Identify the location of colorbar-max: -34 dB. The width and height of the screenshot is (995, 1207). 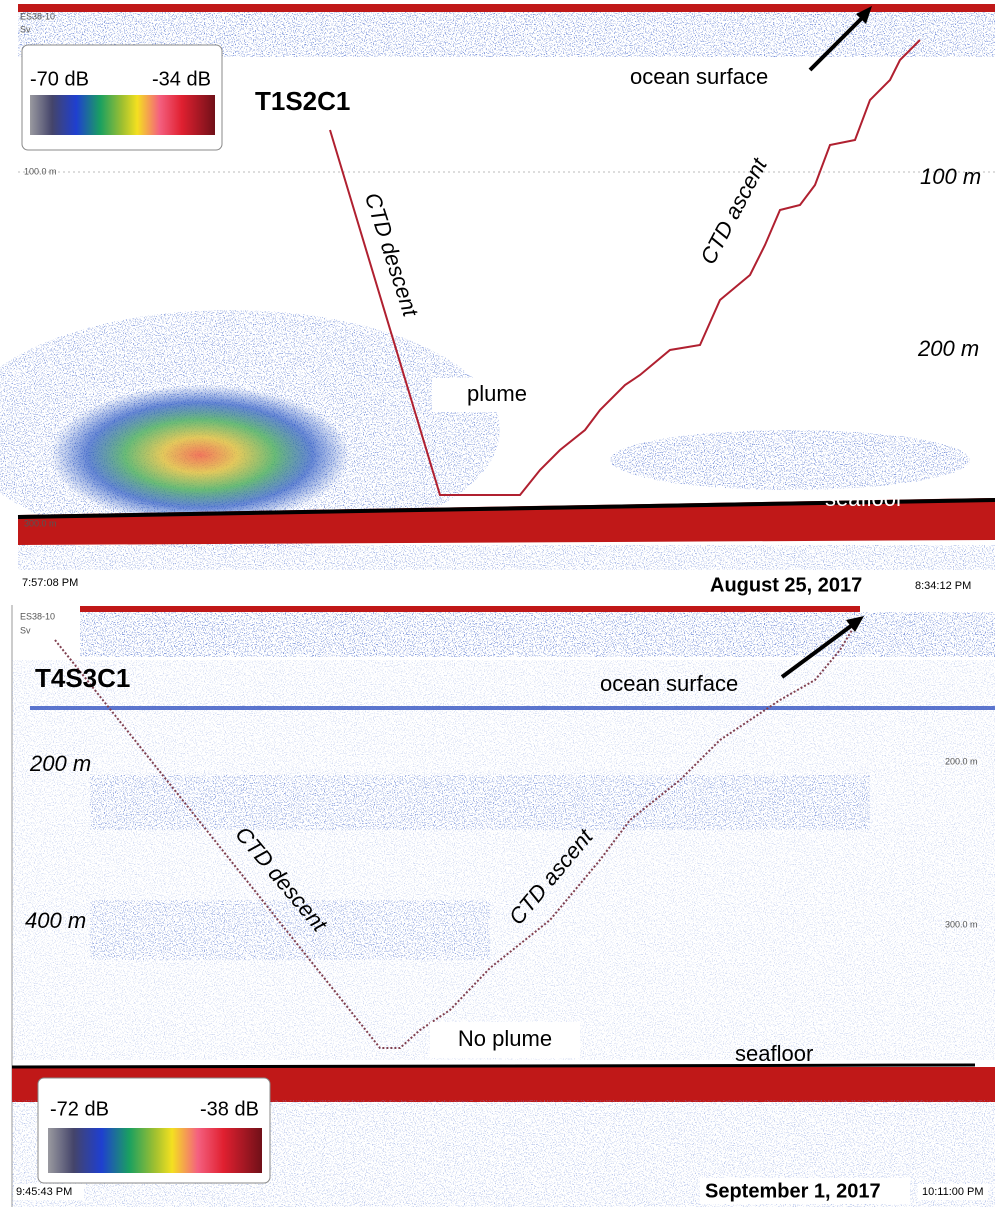
(181, 79).